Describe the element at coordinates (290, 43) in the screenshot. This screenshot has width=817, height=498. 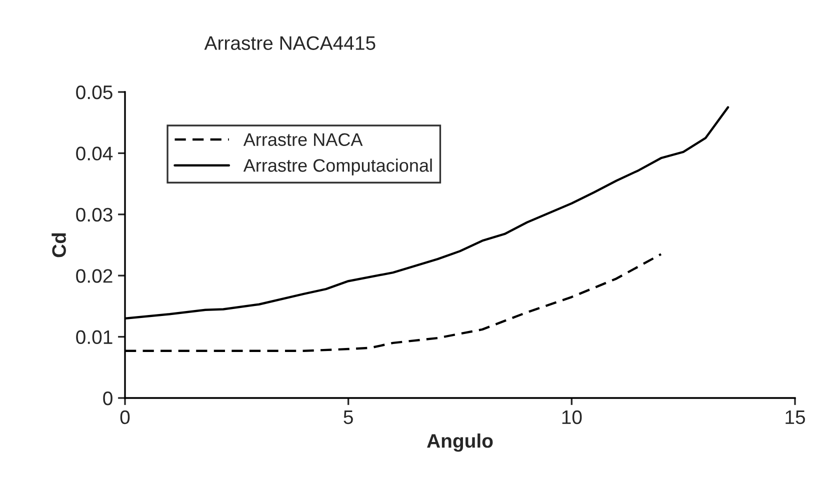
I see `chart-title: Arrastre NACA4415` at that location.